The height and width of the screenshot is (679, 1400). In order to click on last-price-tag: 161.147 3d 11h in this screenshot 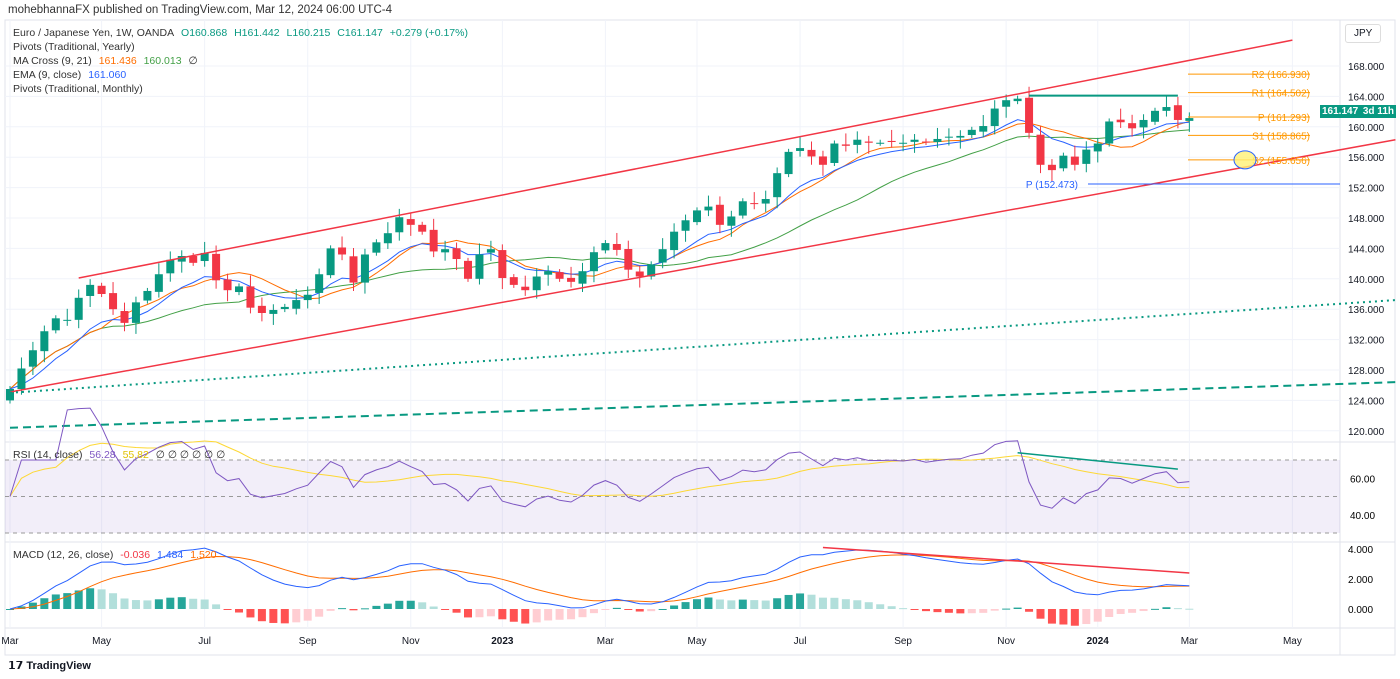, I will do `click(1358, 111)`.